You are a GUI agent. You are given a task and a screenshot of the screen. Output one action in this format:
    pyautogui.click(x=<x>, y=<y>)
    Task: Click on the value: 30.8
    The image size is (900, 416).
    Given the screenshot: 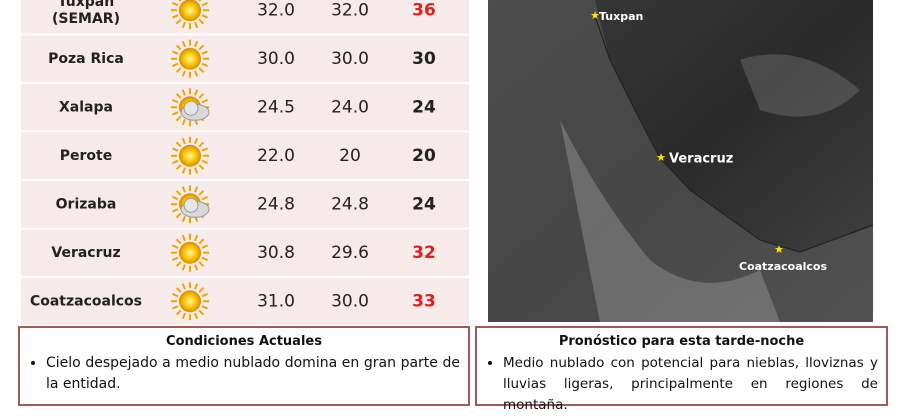 What is the action you would take?
    pyautogui.click(x=276, y=253)
    